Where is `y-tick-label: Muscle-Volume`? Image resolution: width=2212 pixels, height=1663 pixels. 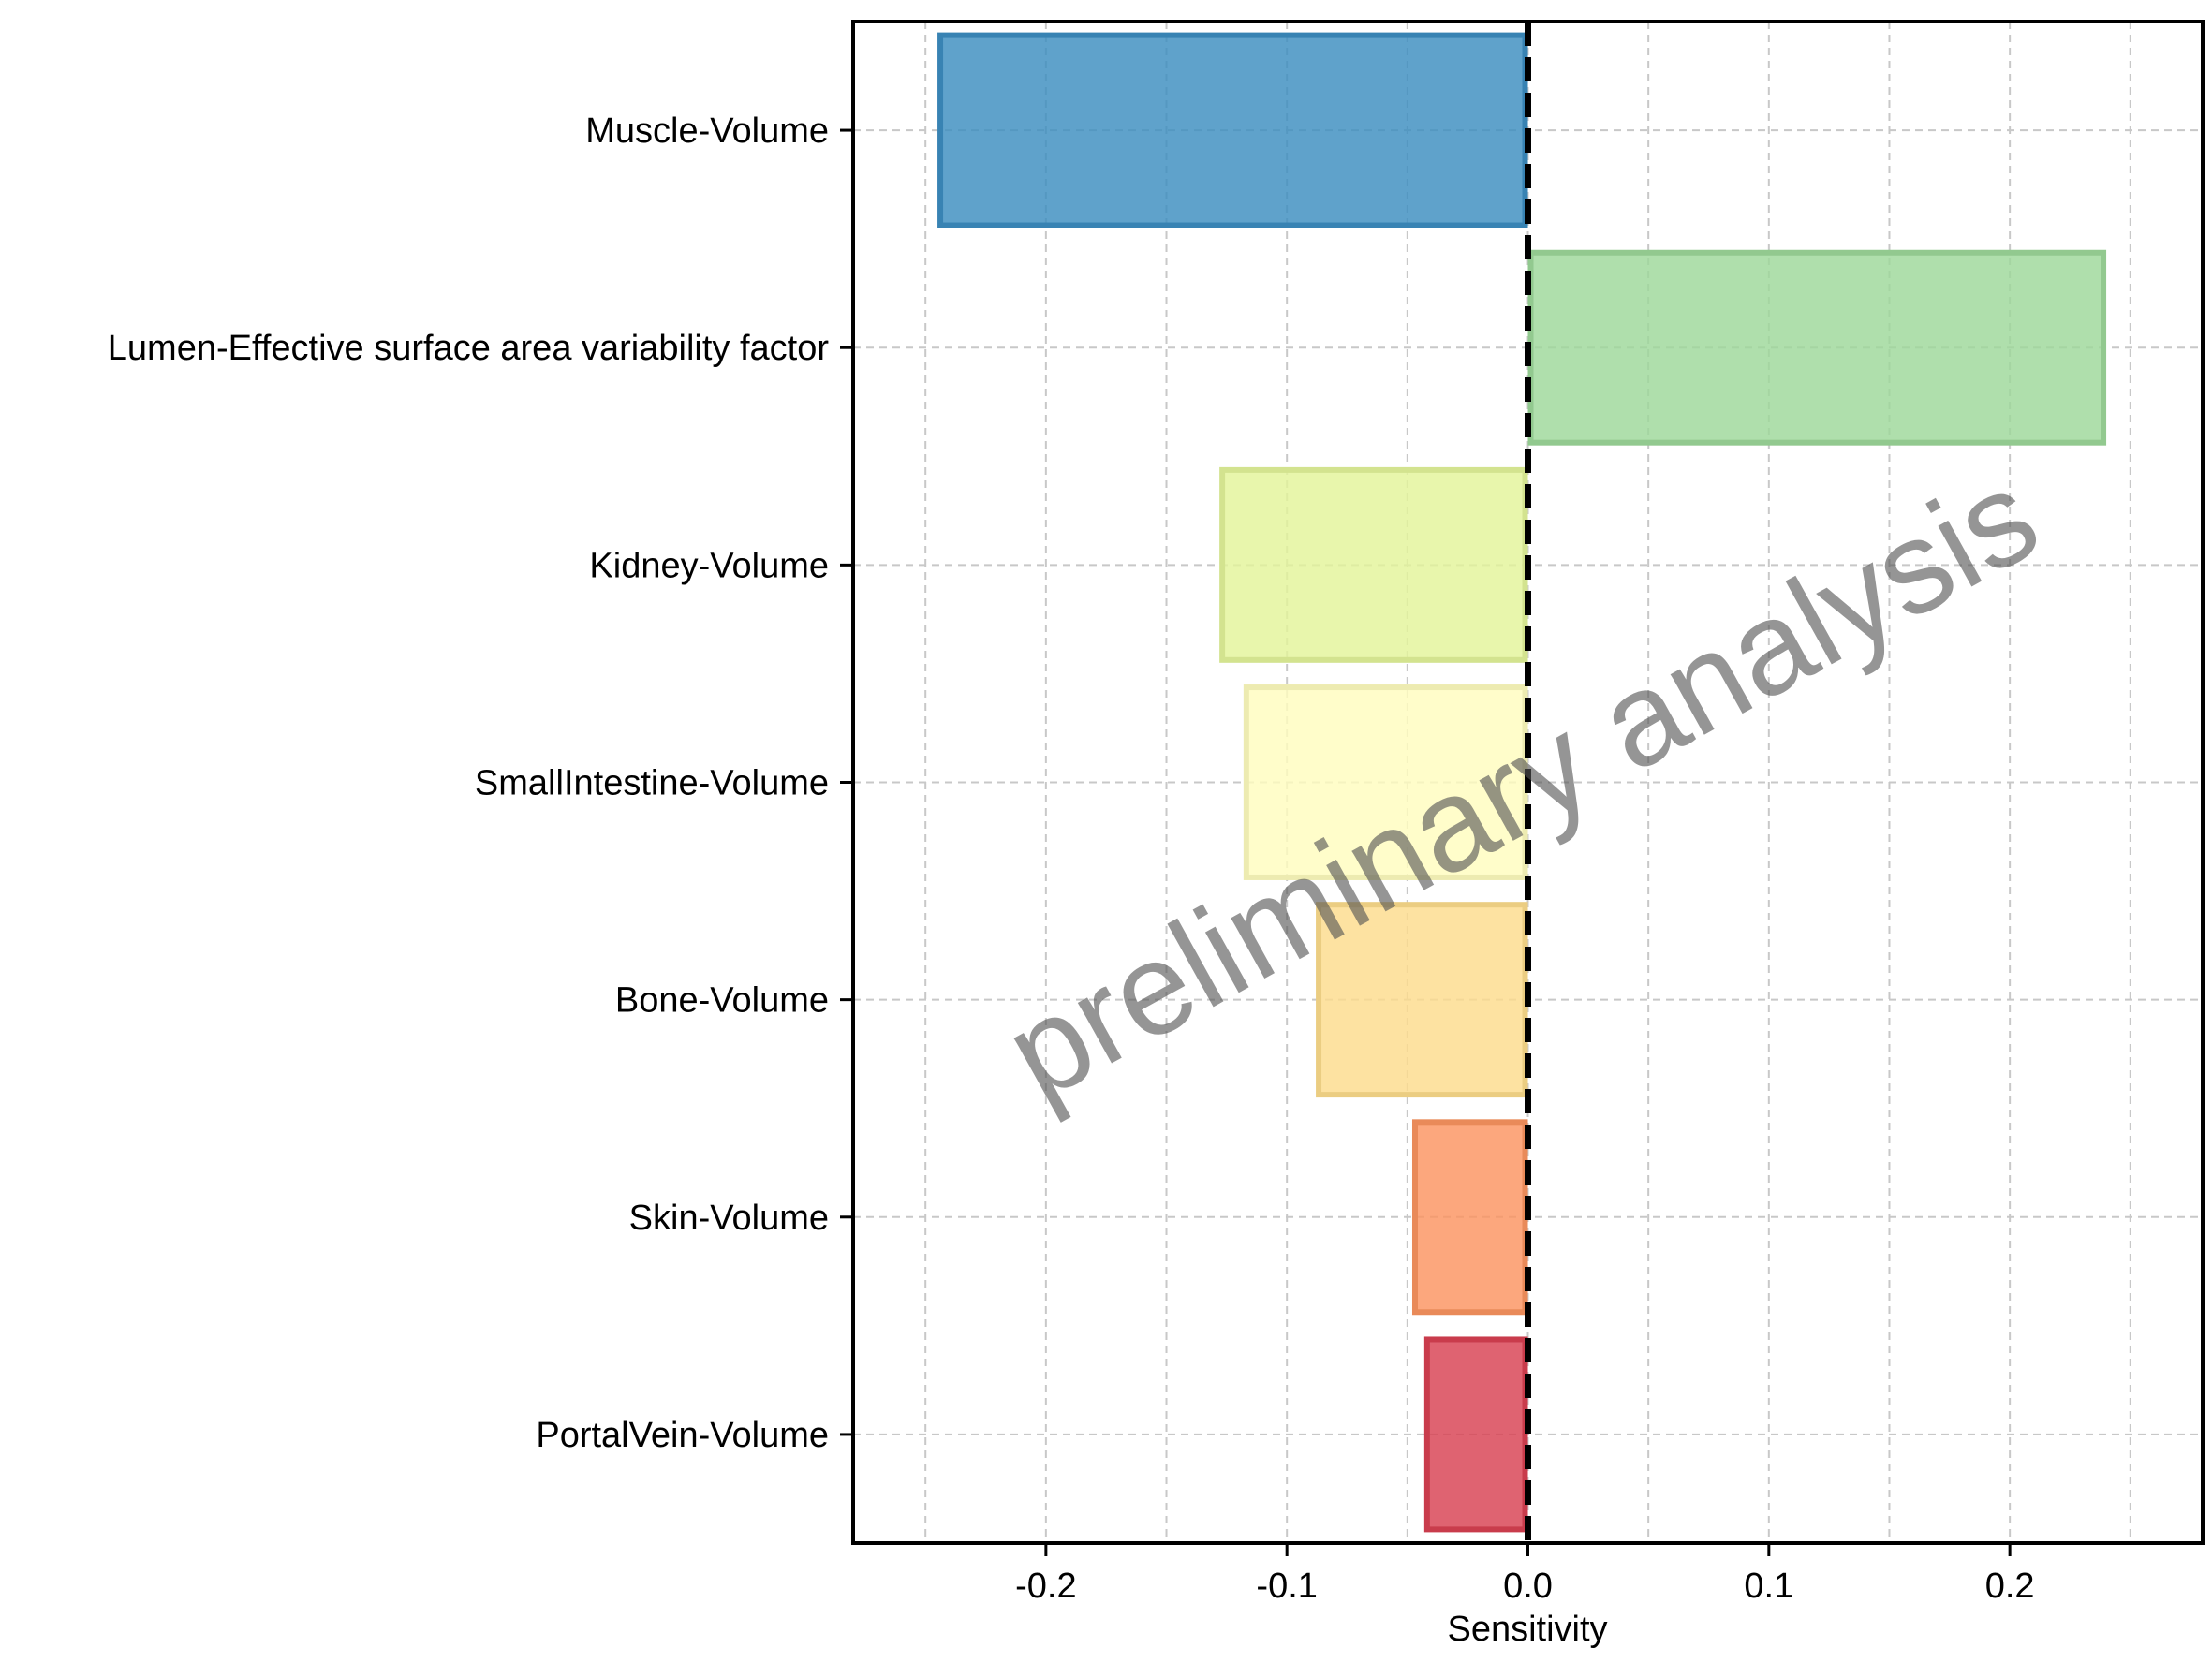 y-tick-label: Muscle-Volume is located at coordinates (707, 131).